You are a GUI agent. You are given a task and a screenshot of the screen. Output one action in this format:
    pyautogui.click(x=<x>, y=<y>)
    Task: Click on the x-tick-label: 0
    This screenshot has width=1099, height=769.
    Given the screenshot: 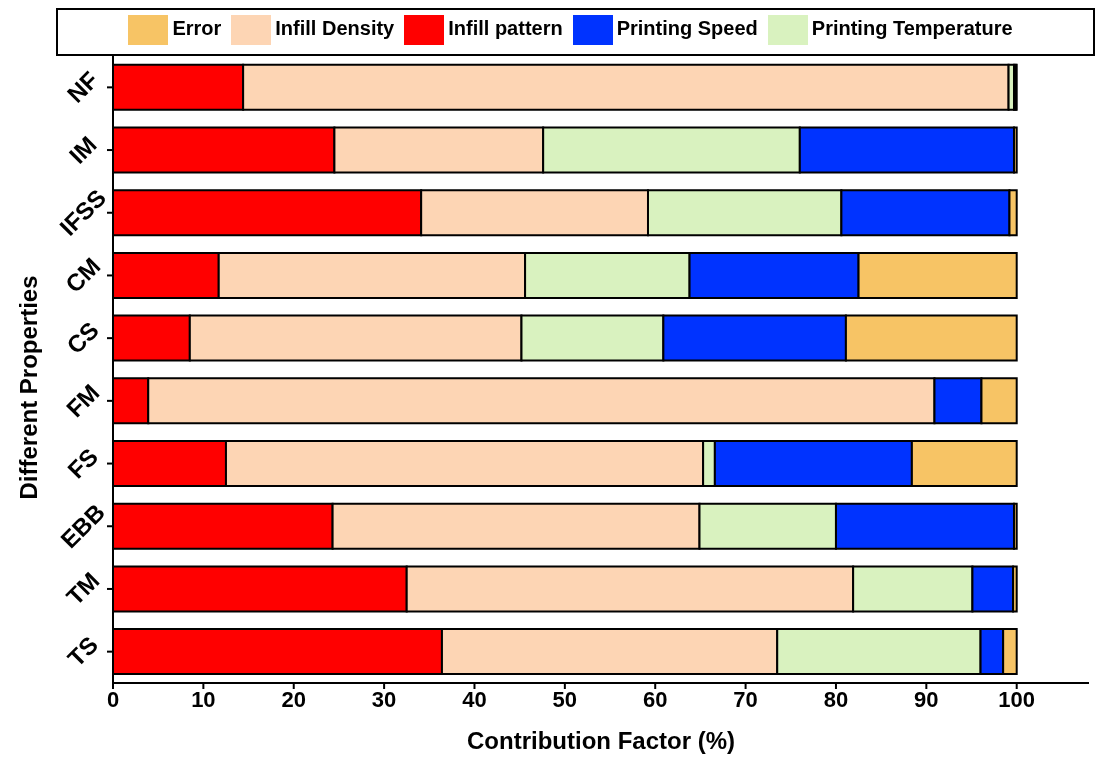 What is the action you would take?
    pyautogui.click(x=113, y=699)
    